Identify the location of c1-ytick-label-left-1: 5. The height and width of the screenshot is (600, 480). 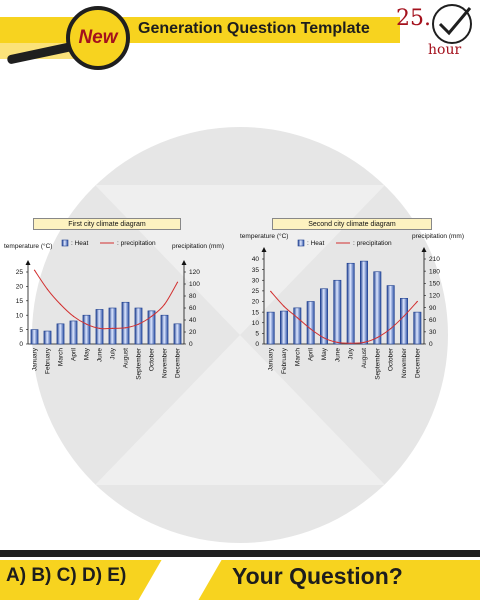
(21, 330).